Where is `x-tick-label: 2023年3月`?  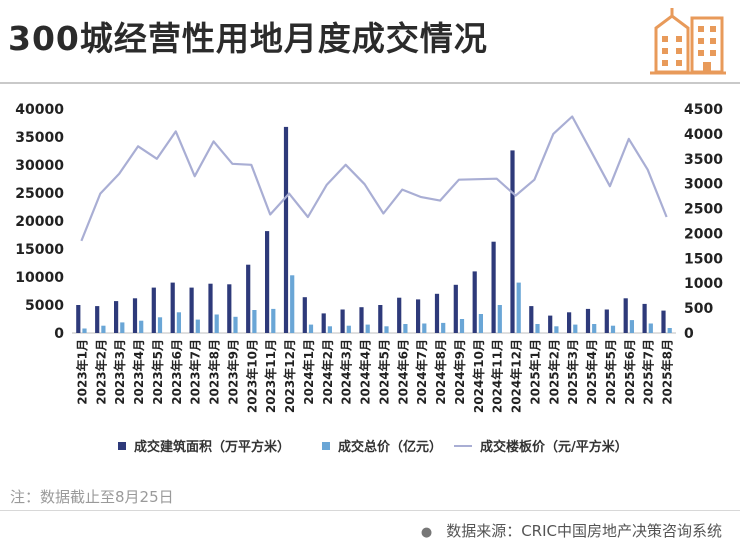 x-tick-label: 2023年3月 is located at coordinates (119, 372).